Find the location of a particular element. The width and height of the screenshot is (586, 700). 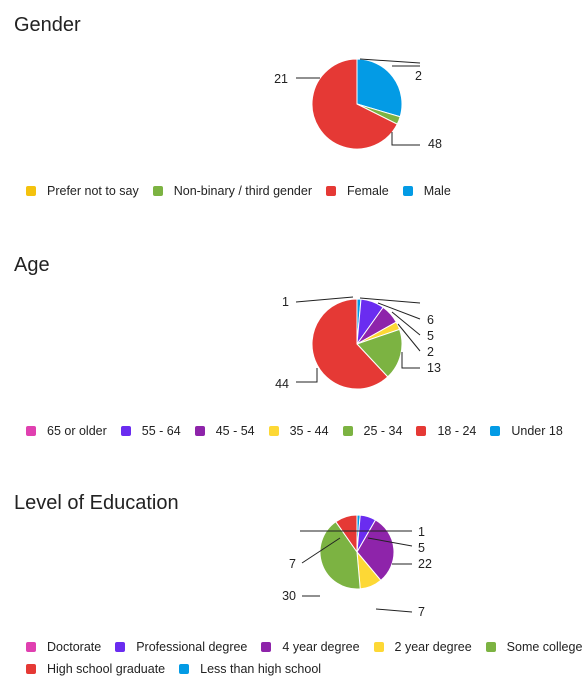

gender-pie: 2 48 21 is located at coordinates (358, 104).